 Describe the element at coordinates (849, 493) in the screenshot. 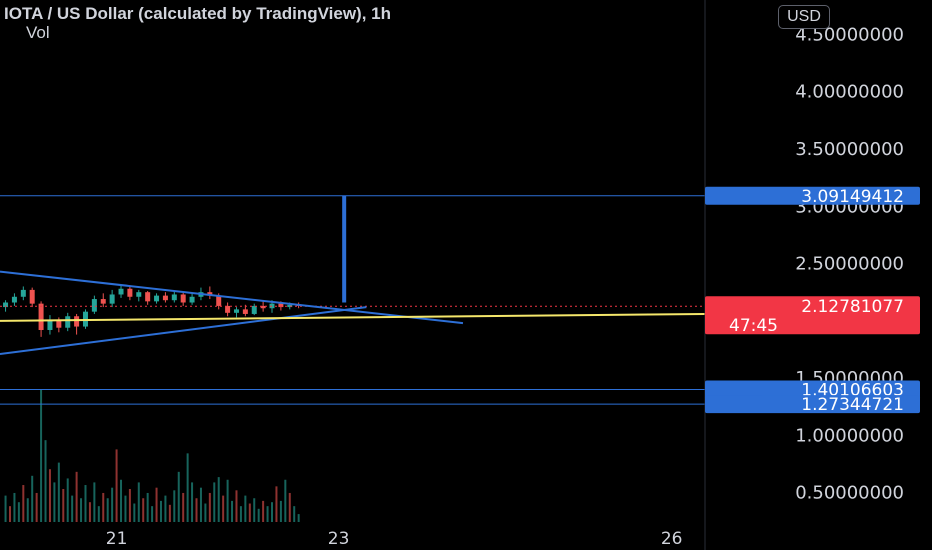

I see `price-axis-tick: 0.50000000` at that location.